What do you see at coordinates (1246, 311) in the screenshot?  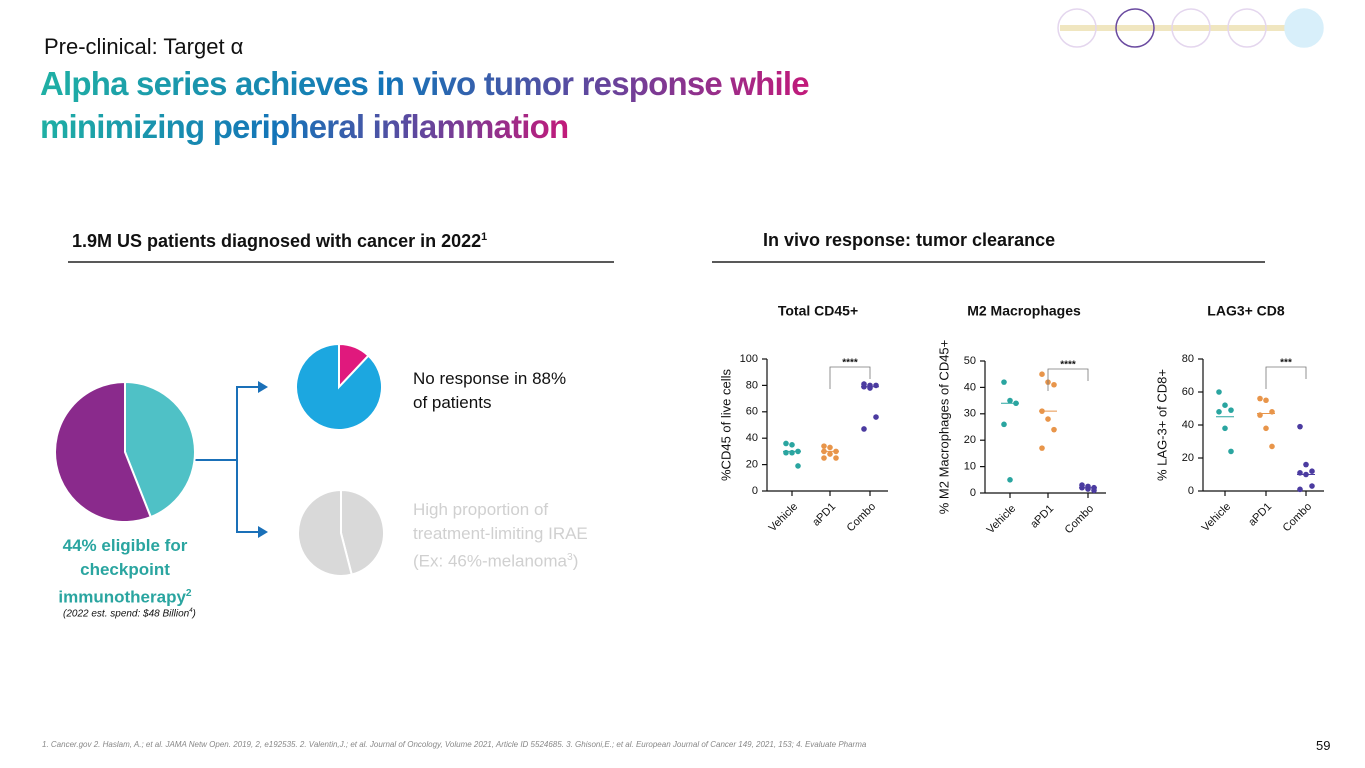 I see `chart-title: LAG3+ CD8` at bounding box center [1246, 311].